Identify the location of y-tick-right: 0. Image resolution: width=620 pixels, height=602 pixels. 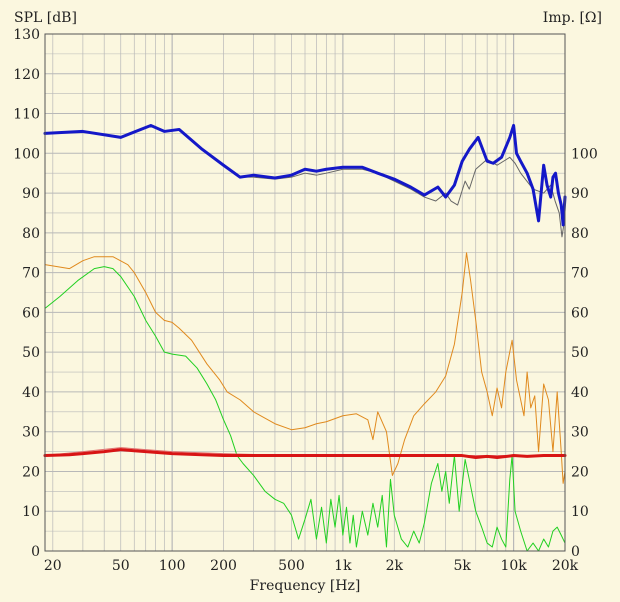
(575, 552).